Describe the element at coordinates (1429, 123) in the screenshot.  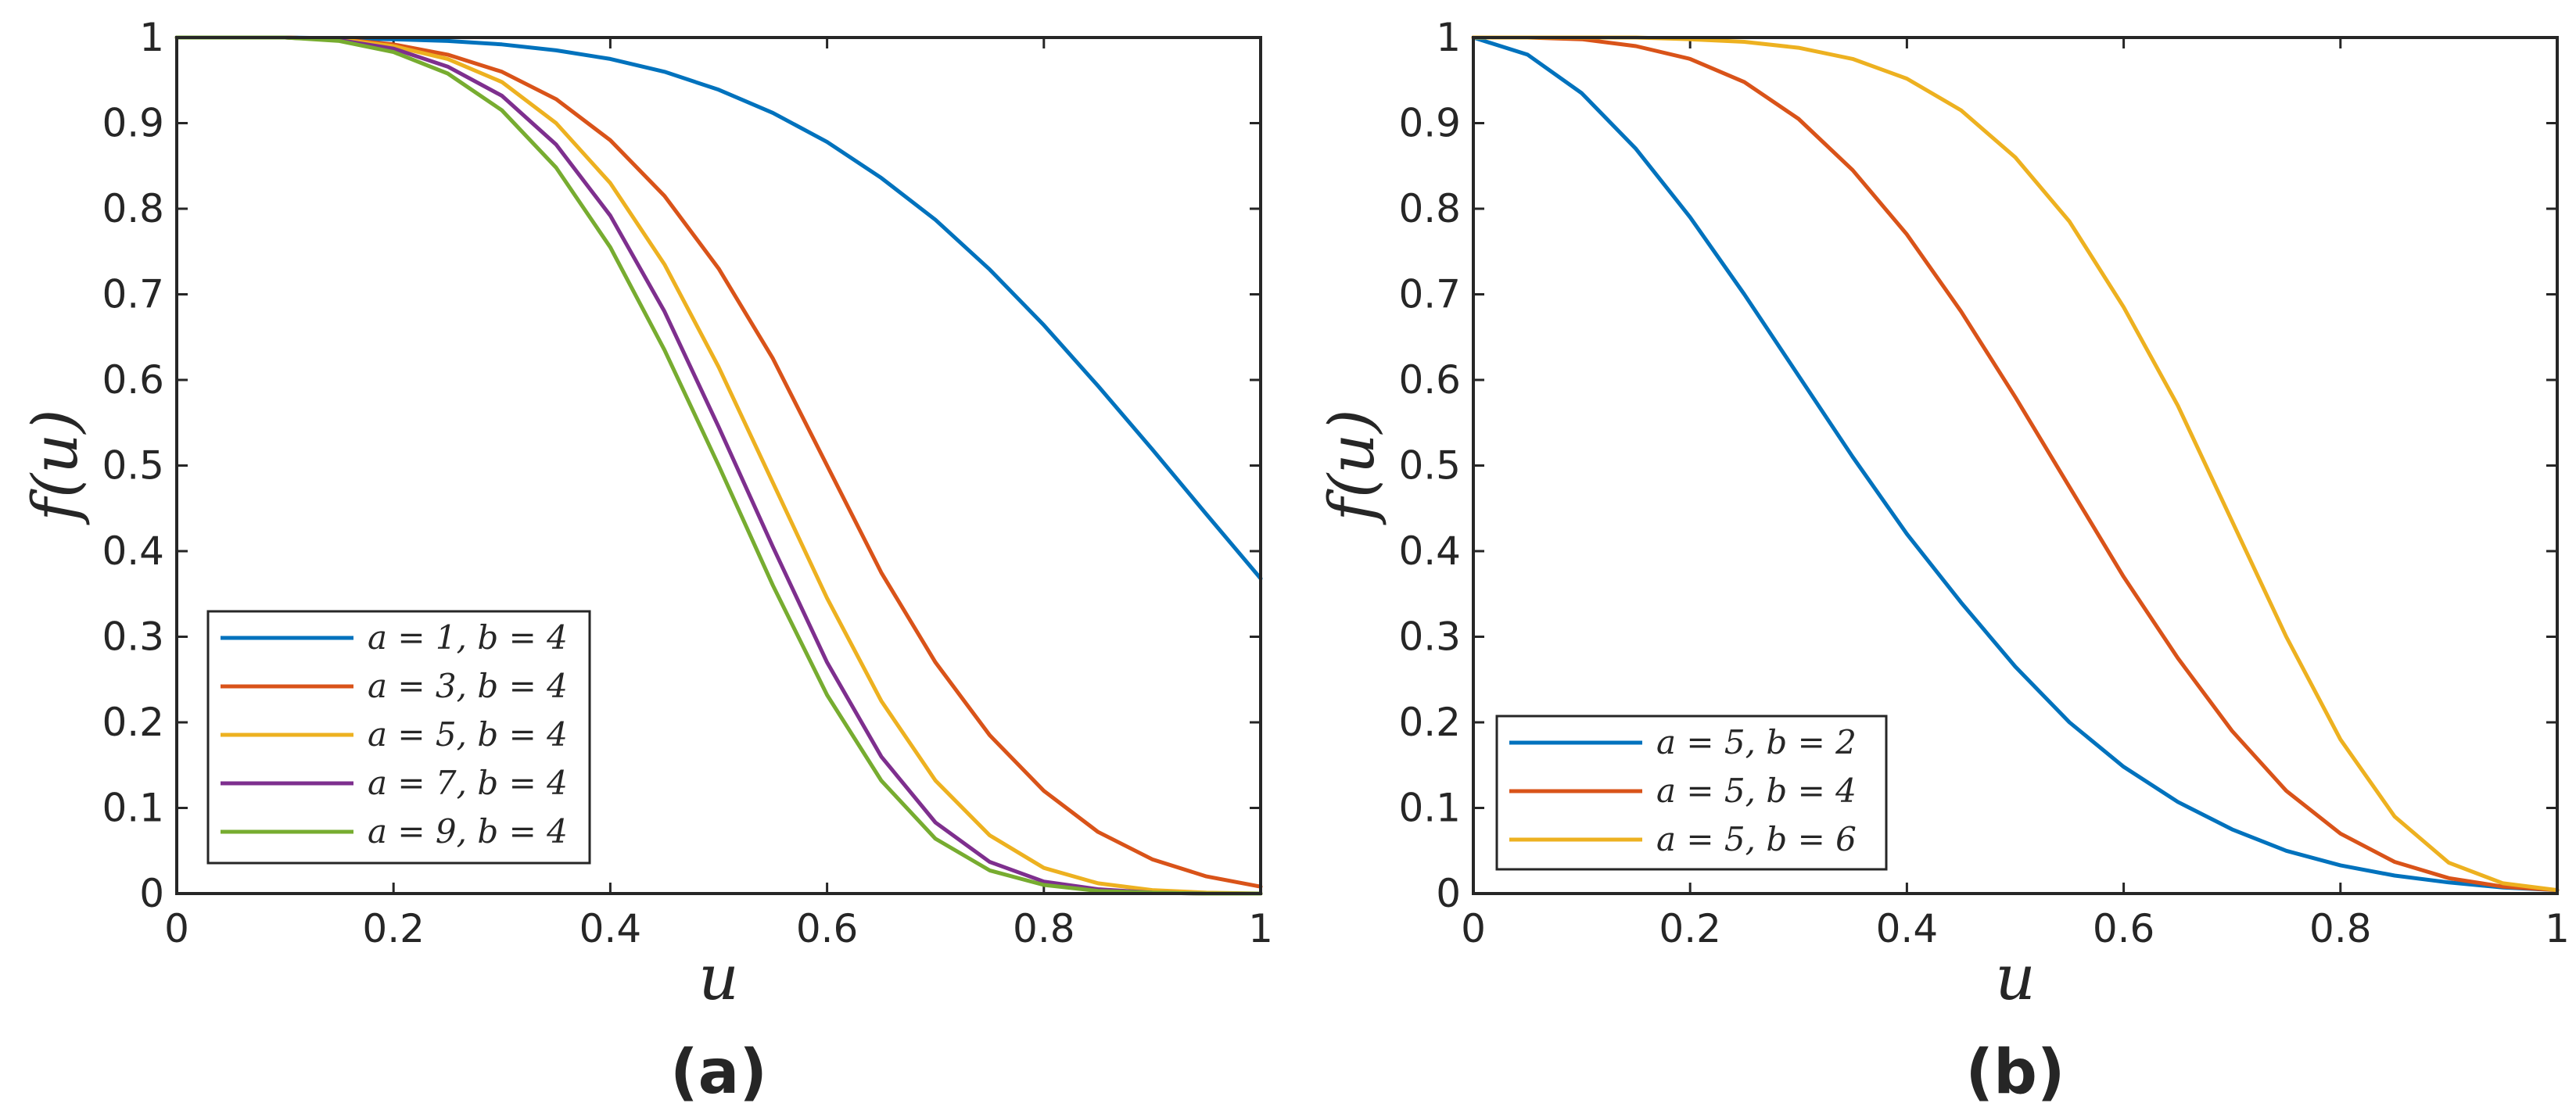
I see `y-tick-label-b-9: 0.9` at that location.